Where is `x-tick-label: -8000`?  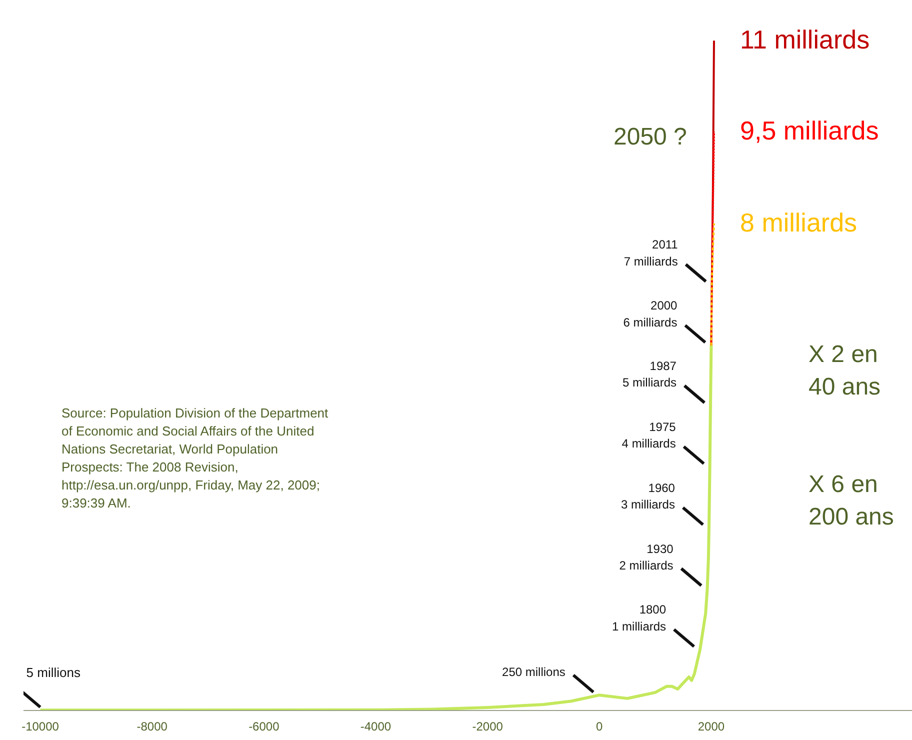 x-tick-label: -8000 is located at coordinates (152, 727).